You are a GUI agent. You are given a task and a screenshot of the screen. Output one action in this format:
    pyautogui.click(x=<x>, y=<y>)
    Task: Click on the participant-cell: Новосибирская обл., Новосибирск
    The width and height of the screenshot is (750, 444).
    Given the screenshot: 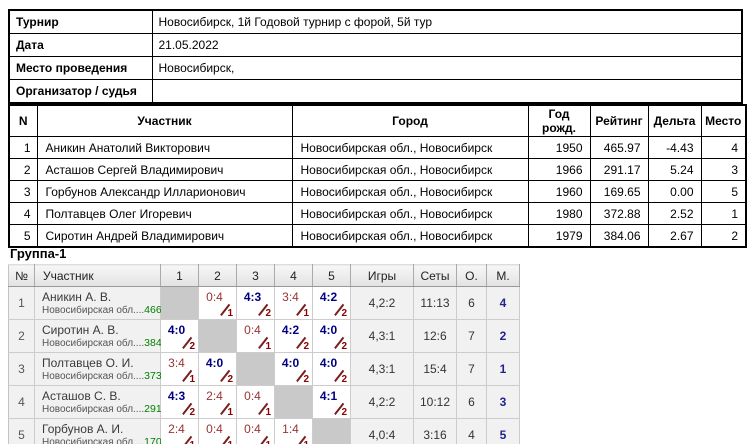 What is the action you would take?
    pyautogui.click(x=410, y=147)
    